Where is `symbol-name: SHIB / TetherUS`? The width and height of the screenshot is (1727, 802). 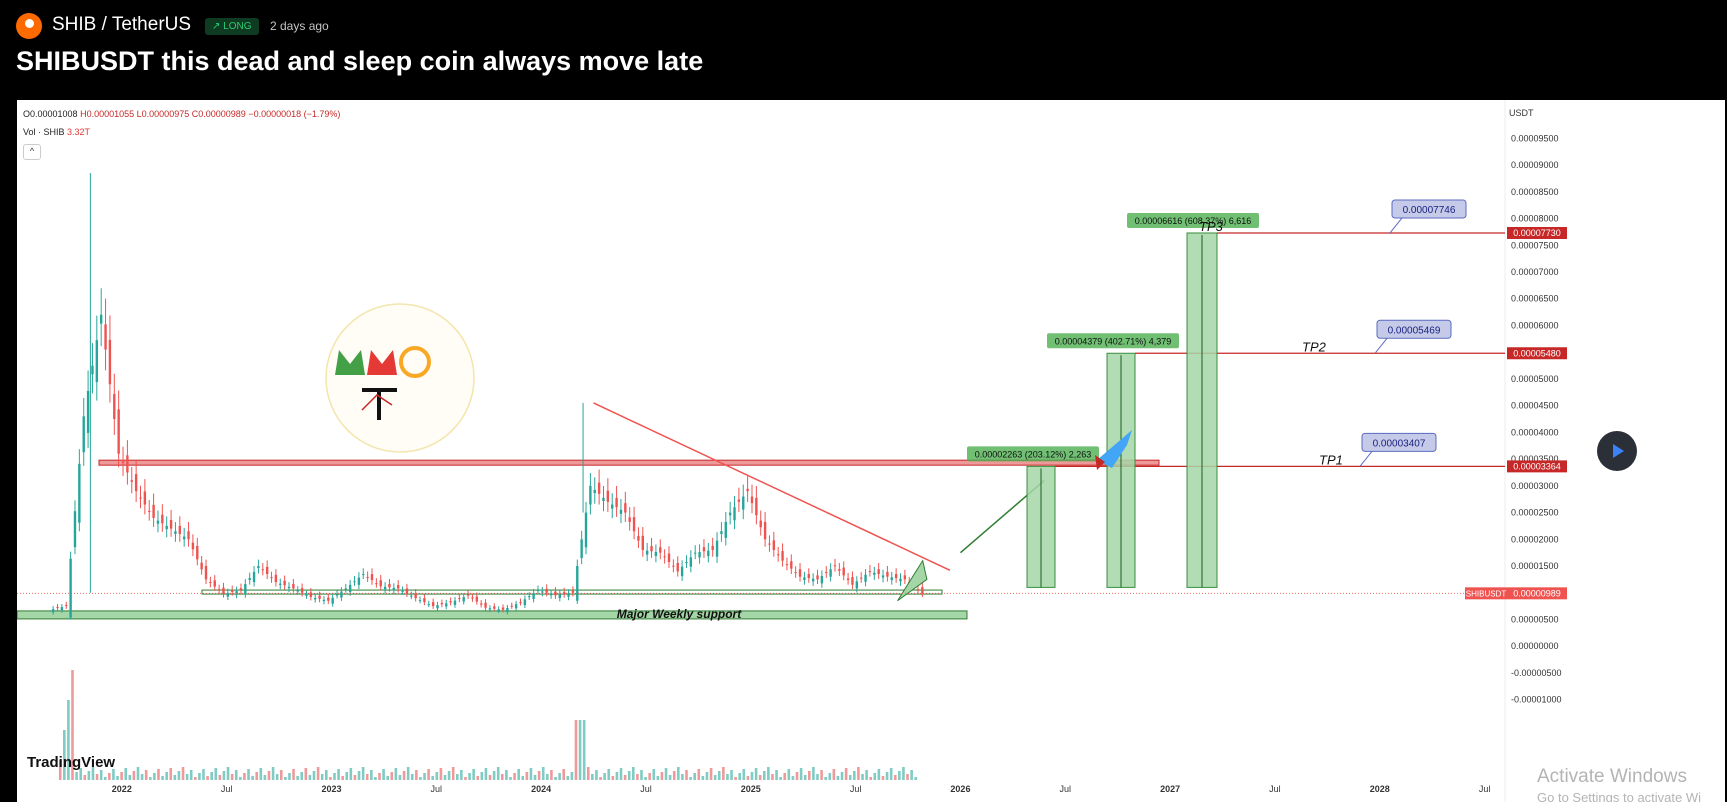 symbol-name: SHIB / TetherUS is located at coordinates (122, 24).